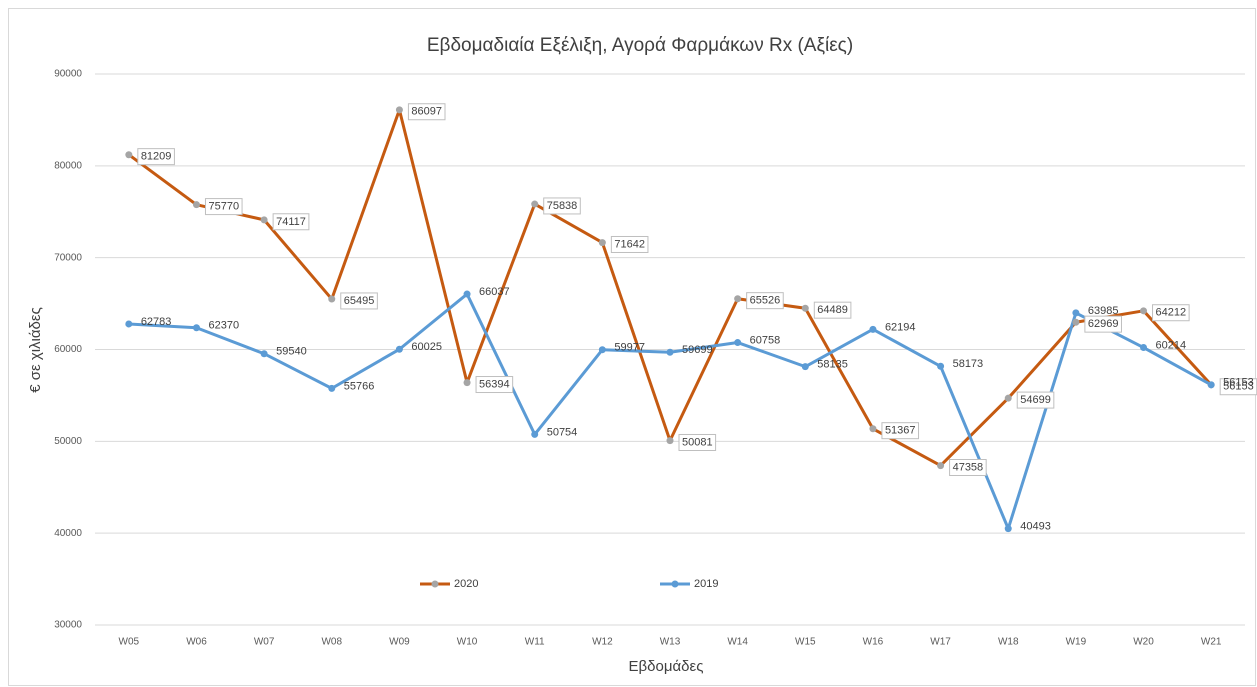 This screenshot has height=687, width=1257. I want to click on data-label: 60758, so click(765, 340).